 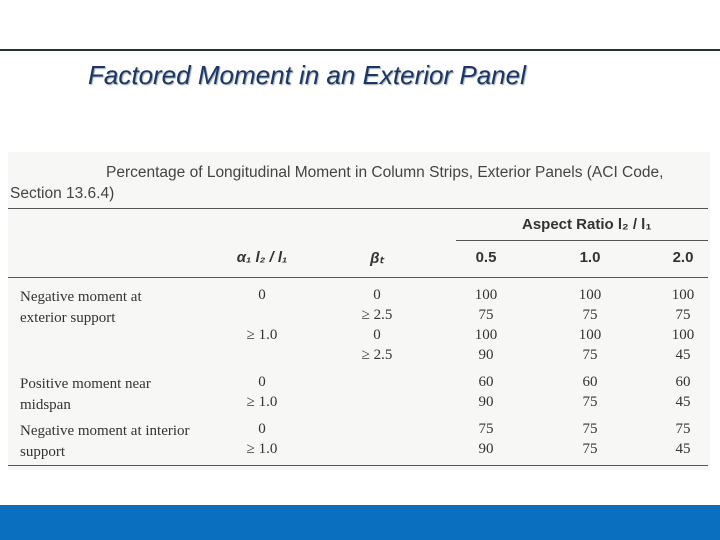 I want to click on row-label: Negative moment at interior support, so click(x=105, y=441).